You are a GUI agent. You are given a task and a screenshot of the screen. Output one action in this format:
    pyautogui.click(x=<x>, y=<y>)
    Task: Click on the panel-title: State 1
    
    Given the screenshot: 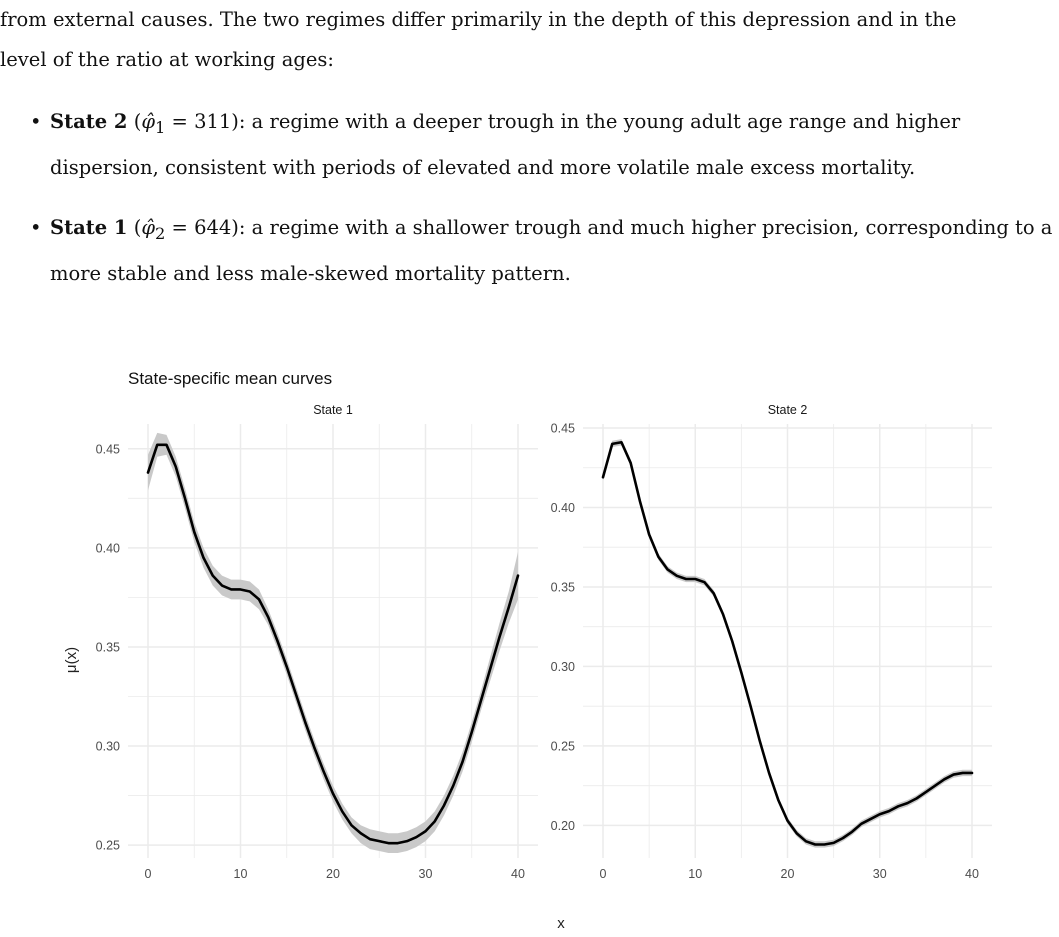 What is the action you would take?
    pyautogui.click(x=333, y=410)
    